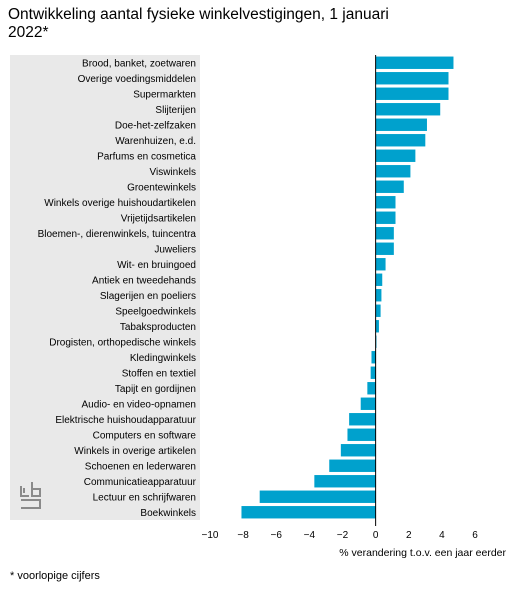 This screenshot has width=514, height=600. What do you see at coordinates (159, 373) in the screenshot?
I see `category-label: Stoffen en textiel` at bounding box center [159, 373].